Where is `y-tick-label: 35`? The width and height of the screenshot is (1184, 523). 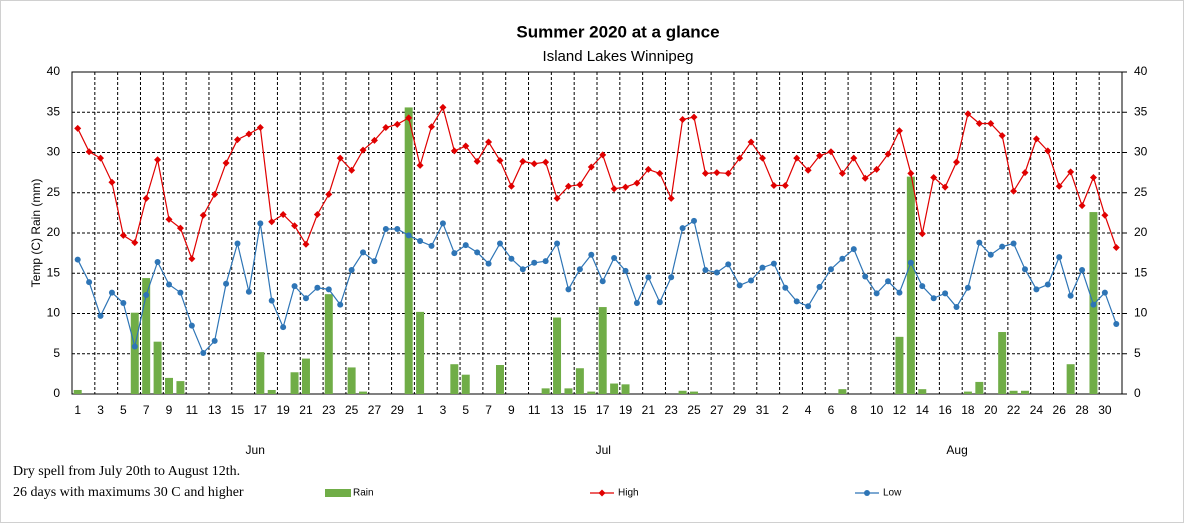 y-tick-label: 35 is located at coordinates (54, 111).